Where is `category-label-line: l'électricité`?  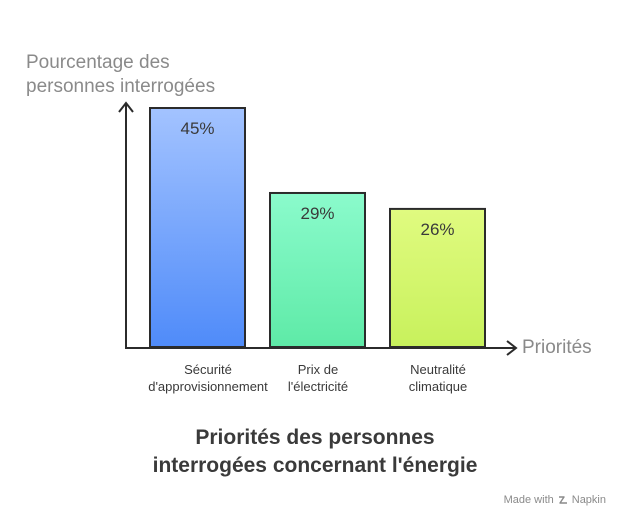 category-label-line: l'électricité is located at coordinates (318, 386).